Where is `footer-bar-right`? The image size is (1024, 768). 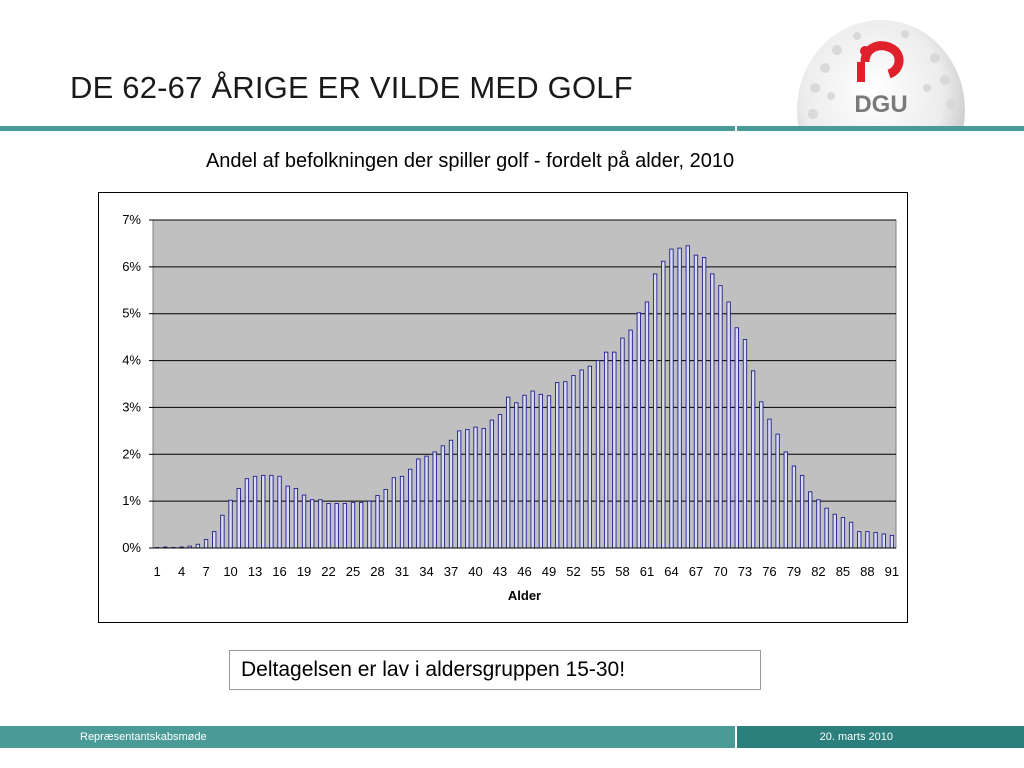
footer-bar-right is located at coordinates (880, 737).